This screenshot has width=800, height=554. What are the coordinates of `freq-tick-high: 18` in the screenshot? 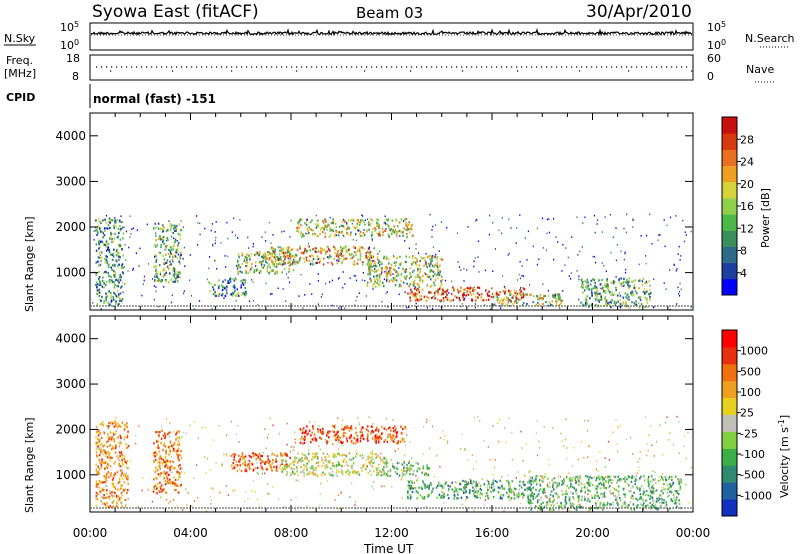 It's located at (73, 58).